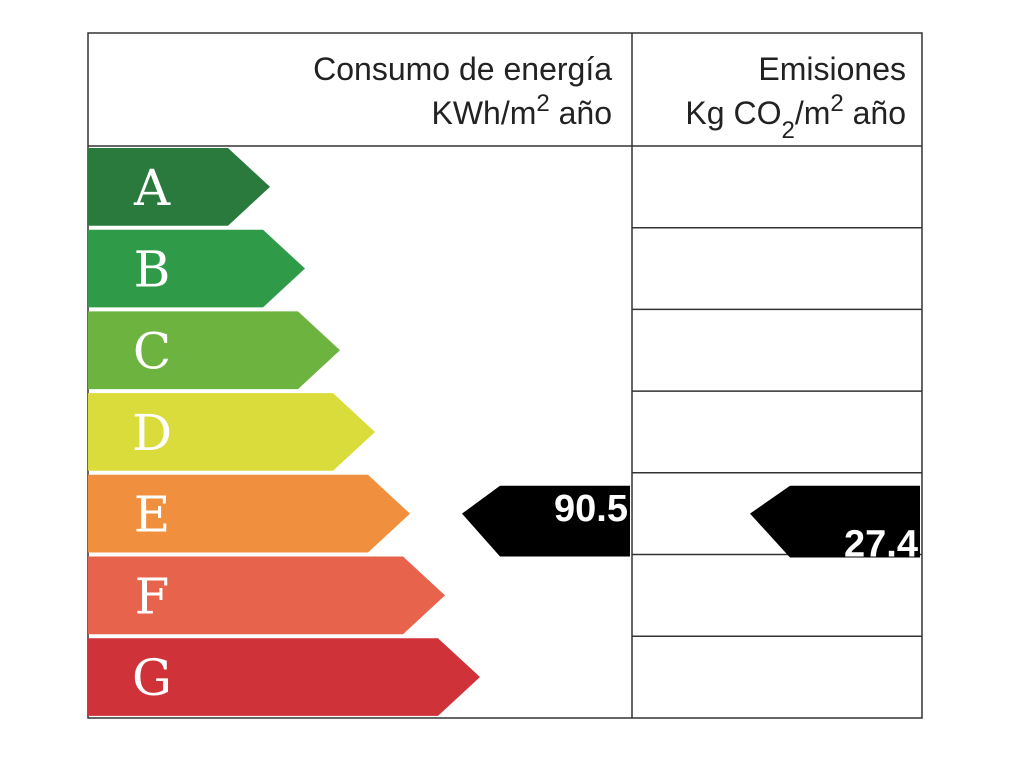 This screenshot has height=765, width=1020. What do you see at coordinates (795, 117) in the screenshot?
I see `header-unit: Kg CO2/m2 año` at bounding box center [795, 117].